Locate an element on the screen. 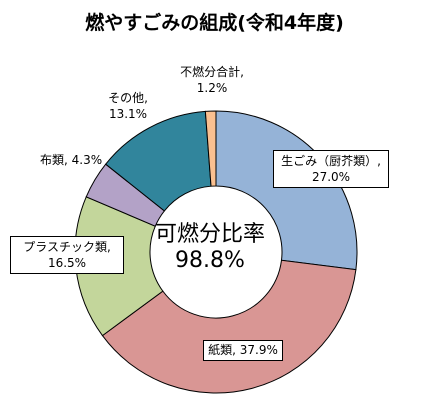  slice-label-paper-name: 紙類 is located at coordinates (220, 350).